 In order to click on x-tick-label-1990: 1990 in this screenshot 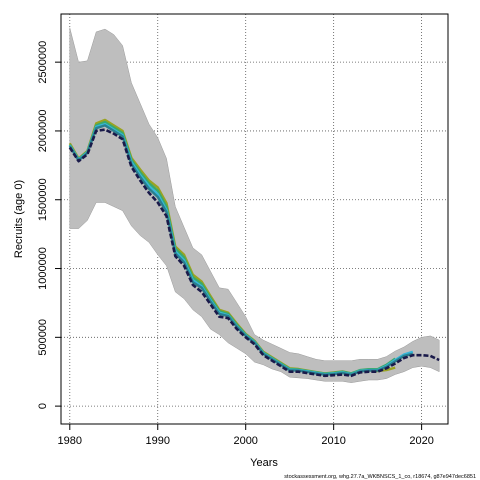, I will do `click(158, 441)`.